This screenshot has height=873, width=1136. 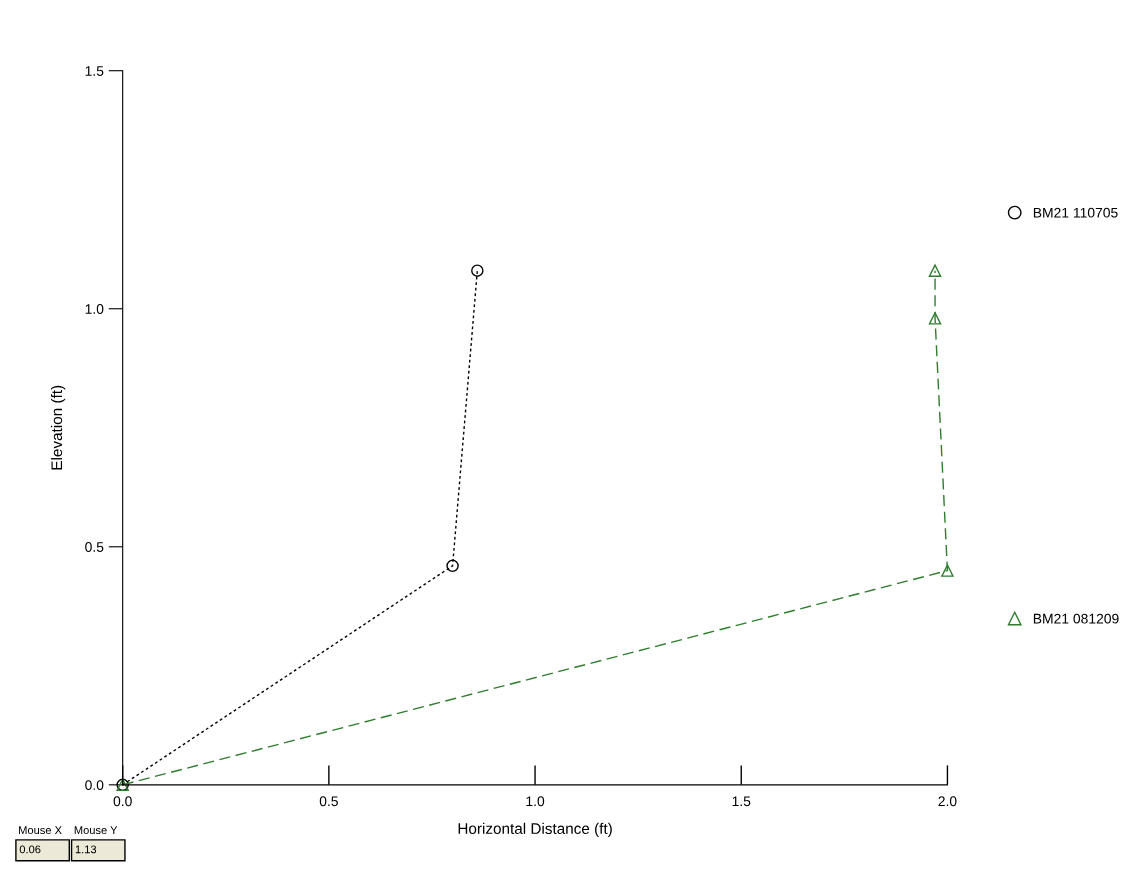 I want to click on y-tick-label: 0.5, so click(x=94, y=547).